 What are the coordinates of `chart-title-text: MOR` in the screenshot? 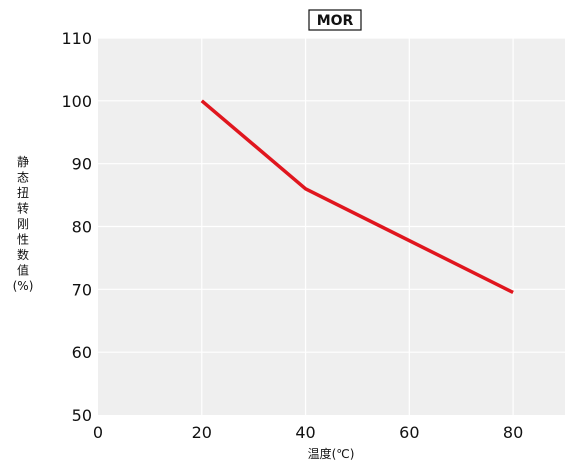 It's located at (335, 21).